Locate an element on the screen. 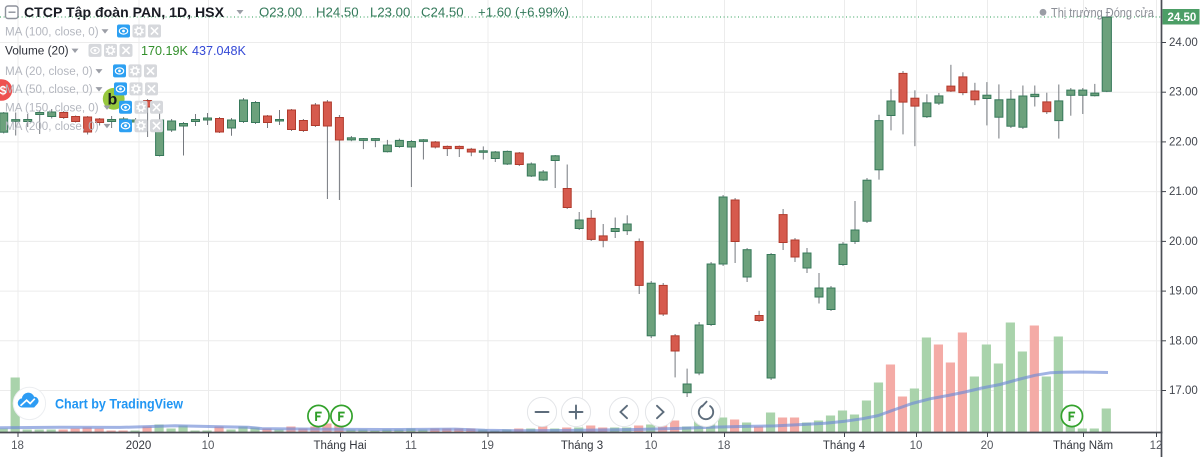 This screenshot has width=1200, height=462. svg-text: C24.50 is located at coordinates (442, 12).